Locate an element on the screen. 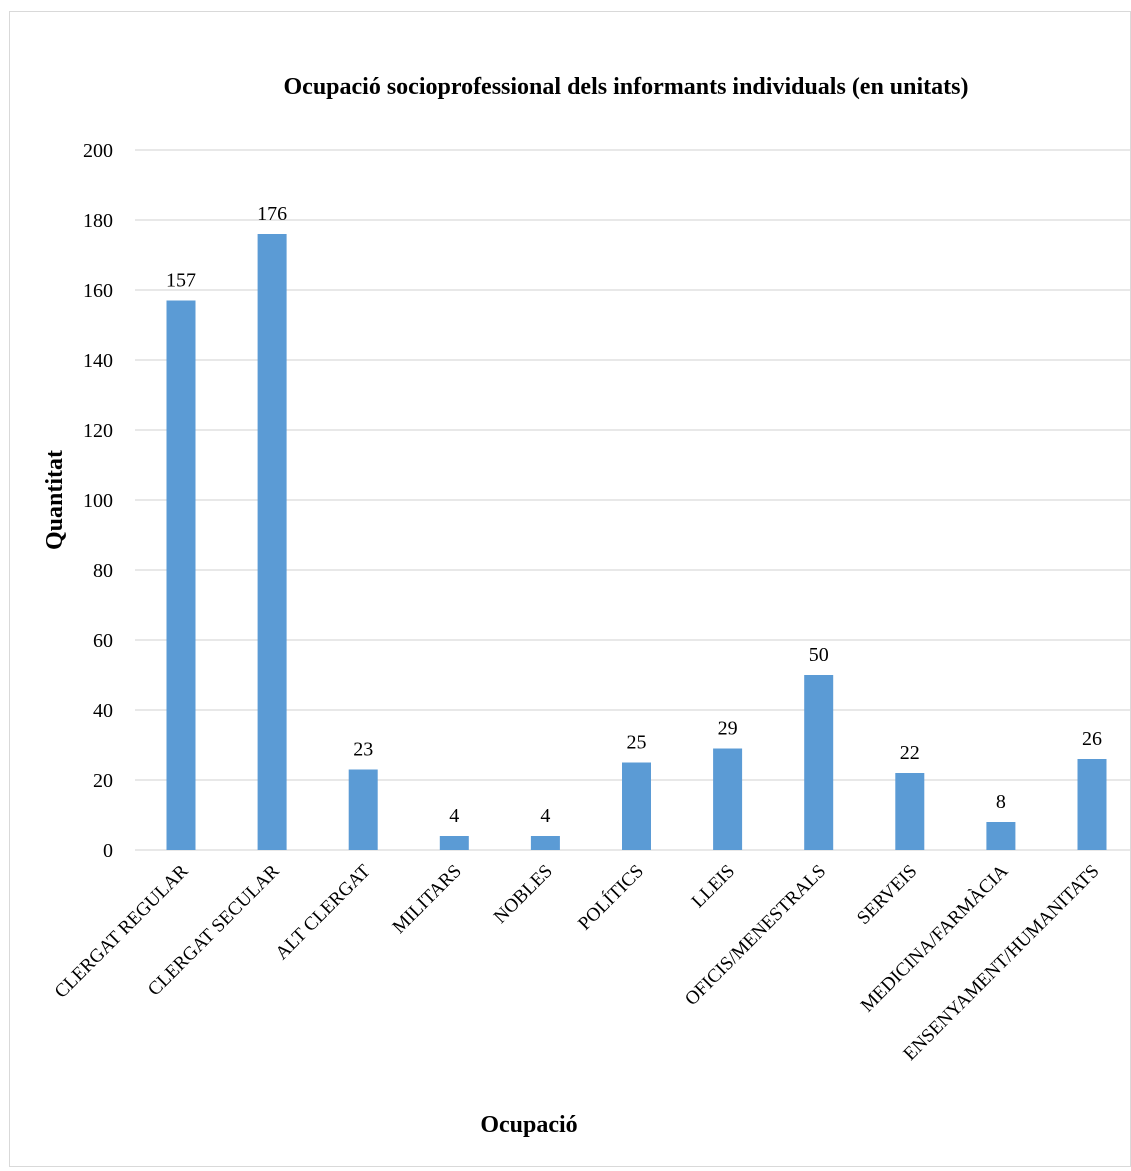 Image resolution: width=1131 pixels, height=1171 pixels. data-label: 23 is located at coordinates (363, 750).